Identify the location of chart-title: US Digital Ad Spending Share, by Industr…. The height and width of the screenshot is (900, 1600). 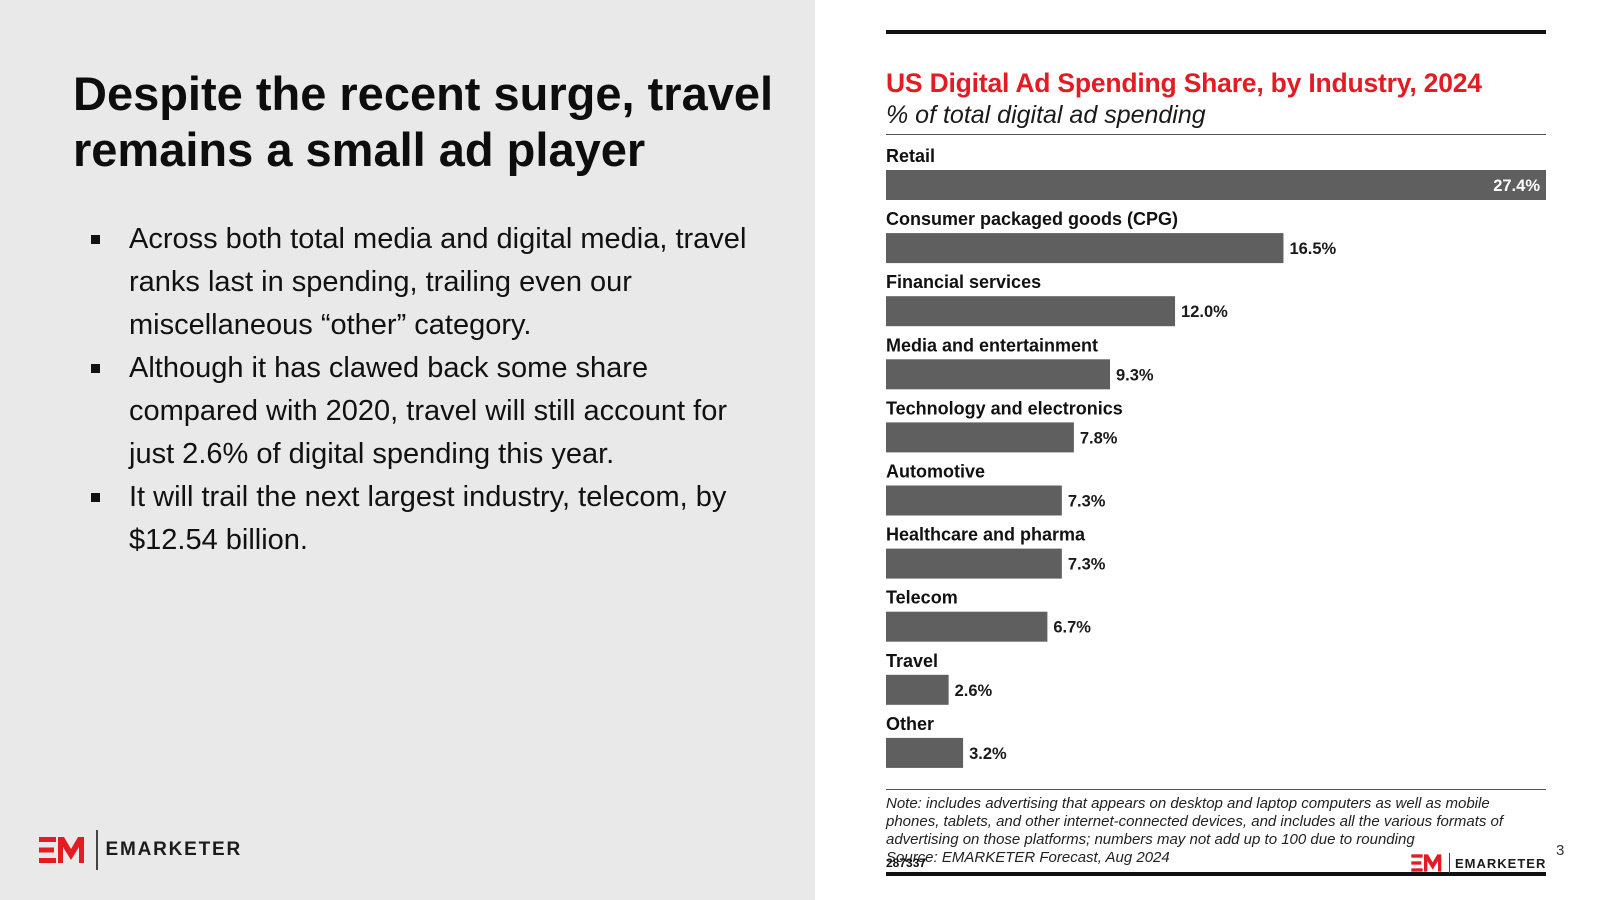
(1184, 83).